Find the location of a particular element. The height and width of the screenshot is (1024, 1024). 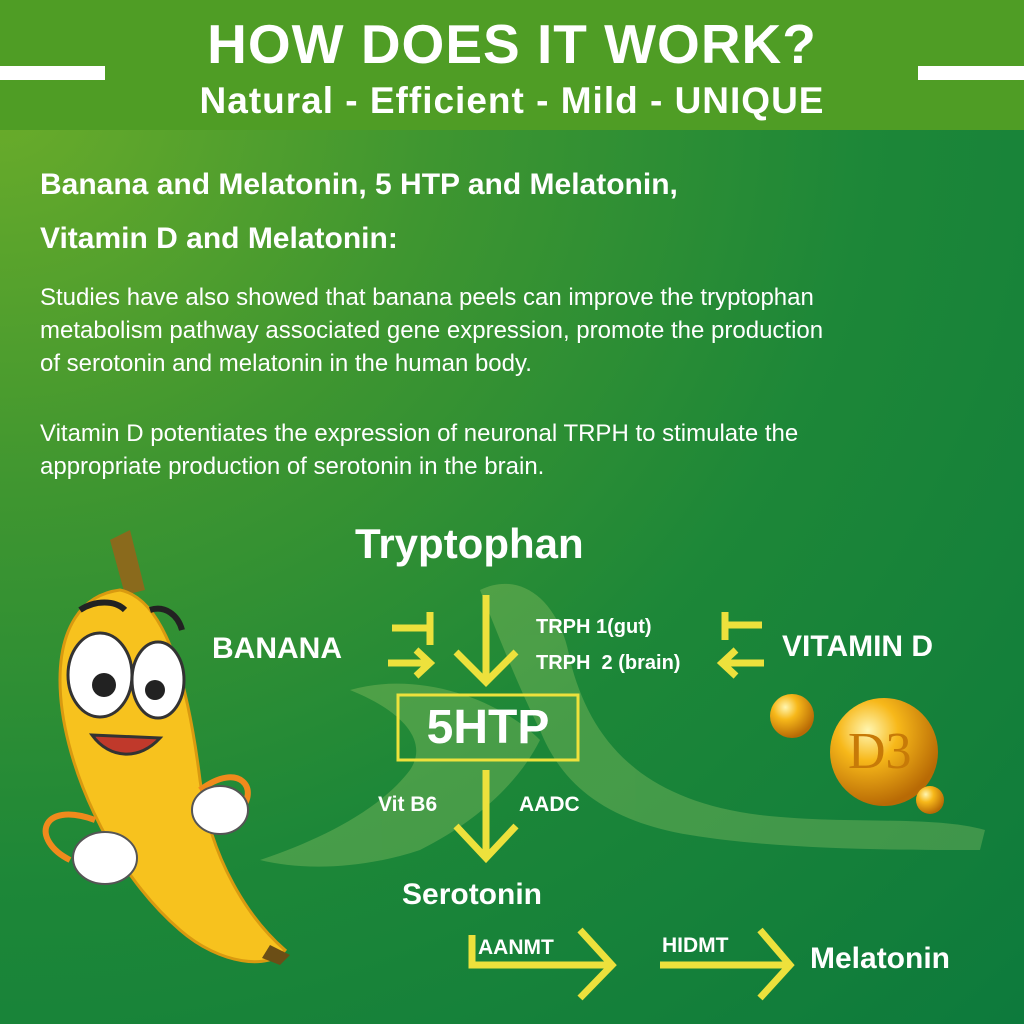

label-serotonin: Serotonin is located at coordinates (472, 894).